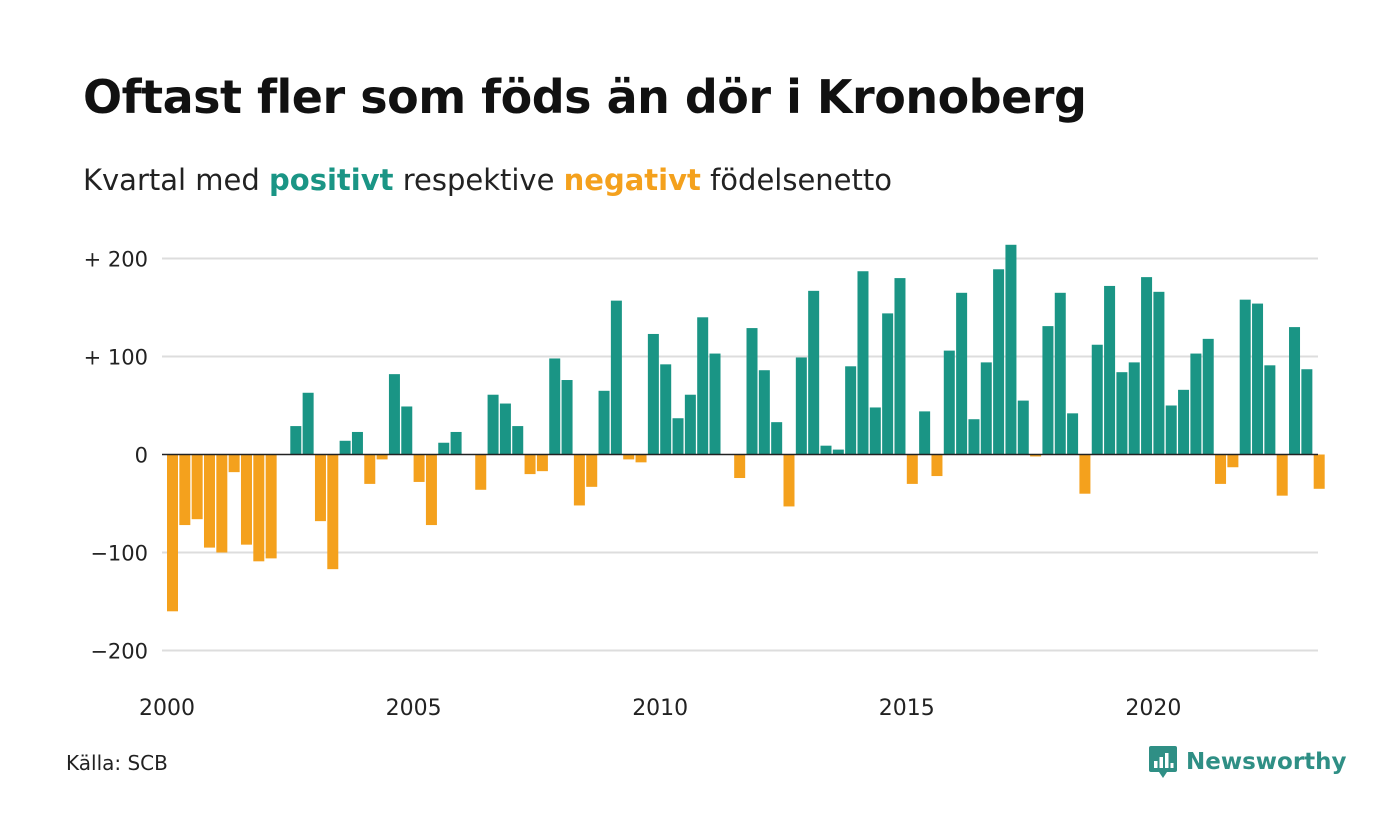 Image resolution: width=1400 pixels, height=840 pixels. Describe the element at coordinates (888, 384) in the screenshot. I see `bar-2014-q3` at that location.